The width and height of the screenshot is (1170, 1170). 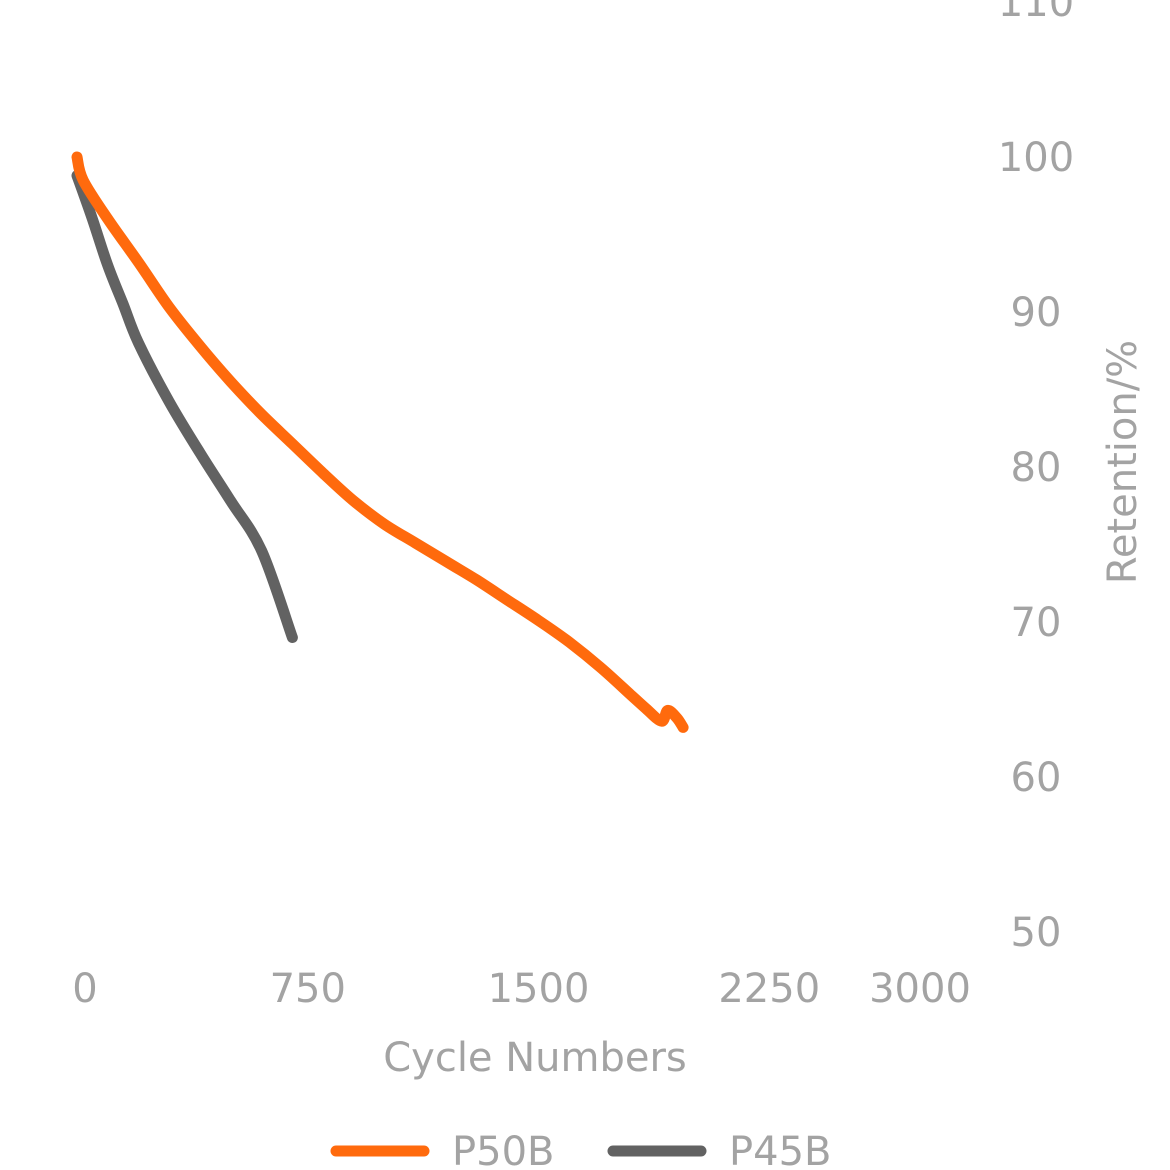 I want to click on y-tick-label: 90, so click(x=1036, y=313).